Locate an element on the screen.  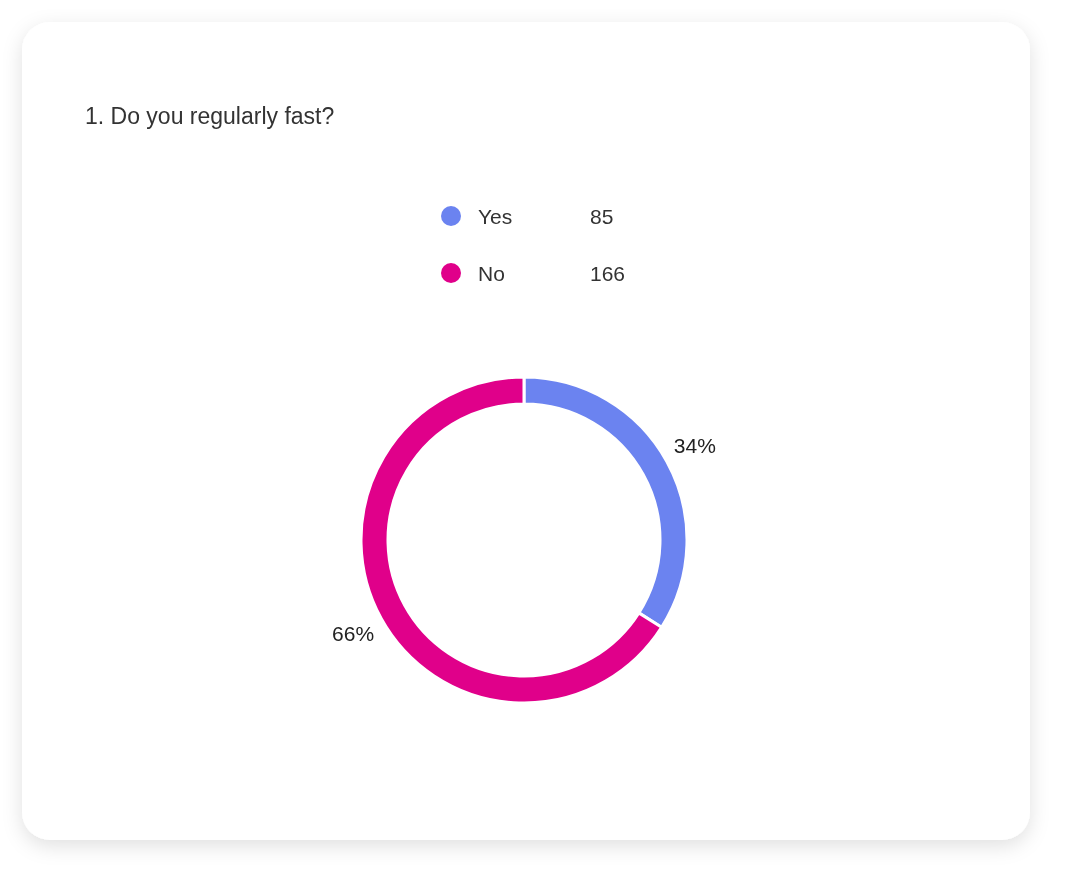
data-label: 66% is located at coordinates (353, 634).